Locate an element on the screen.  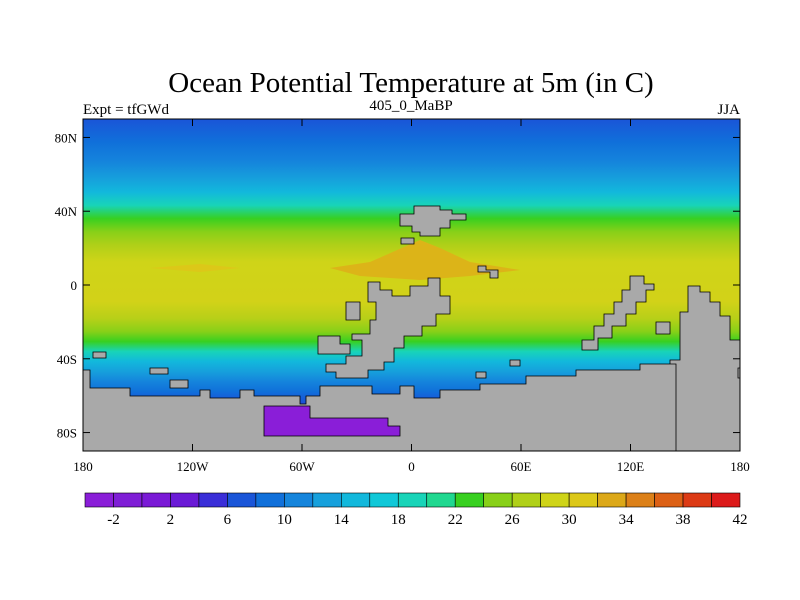
land-south-notch is located at coordinates (332, 421).